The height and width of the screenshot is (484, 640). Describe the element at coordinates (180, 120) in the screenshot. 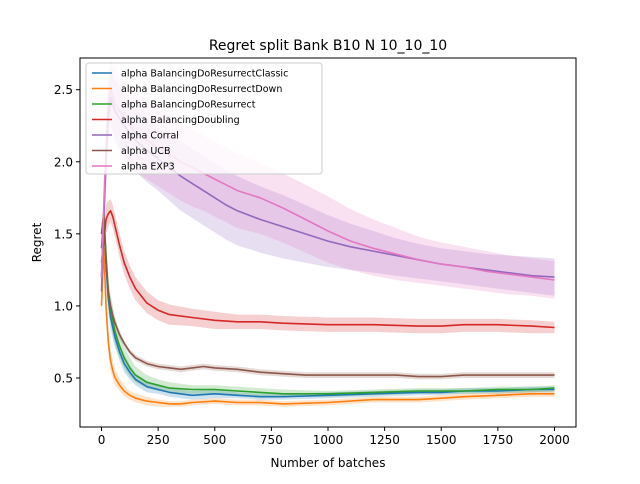

I see `legend-label-alpha-balancingdoubling: alpha BalancingDoubling` at that location.